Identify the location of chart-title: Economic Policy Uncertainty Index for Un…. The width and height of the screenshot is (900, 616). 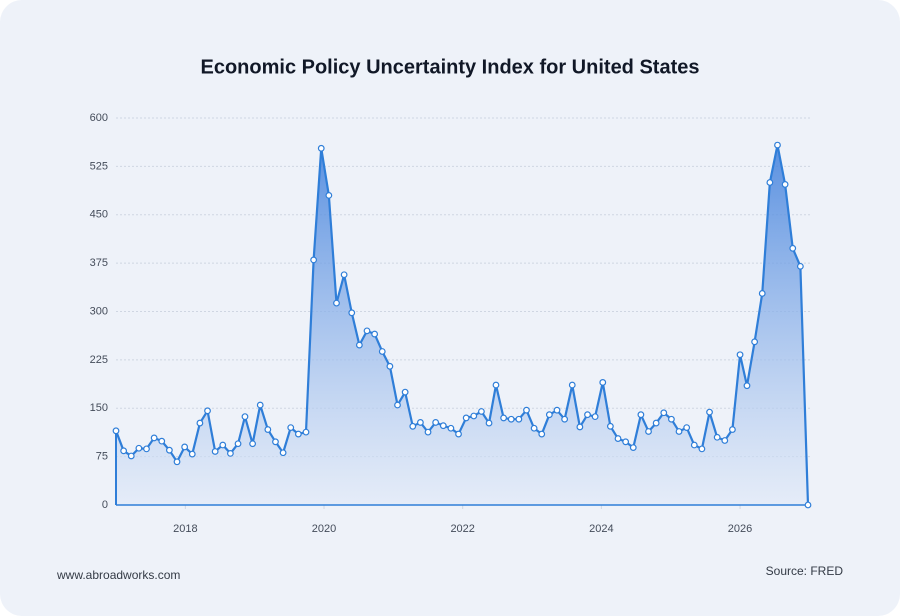
(449, 67).